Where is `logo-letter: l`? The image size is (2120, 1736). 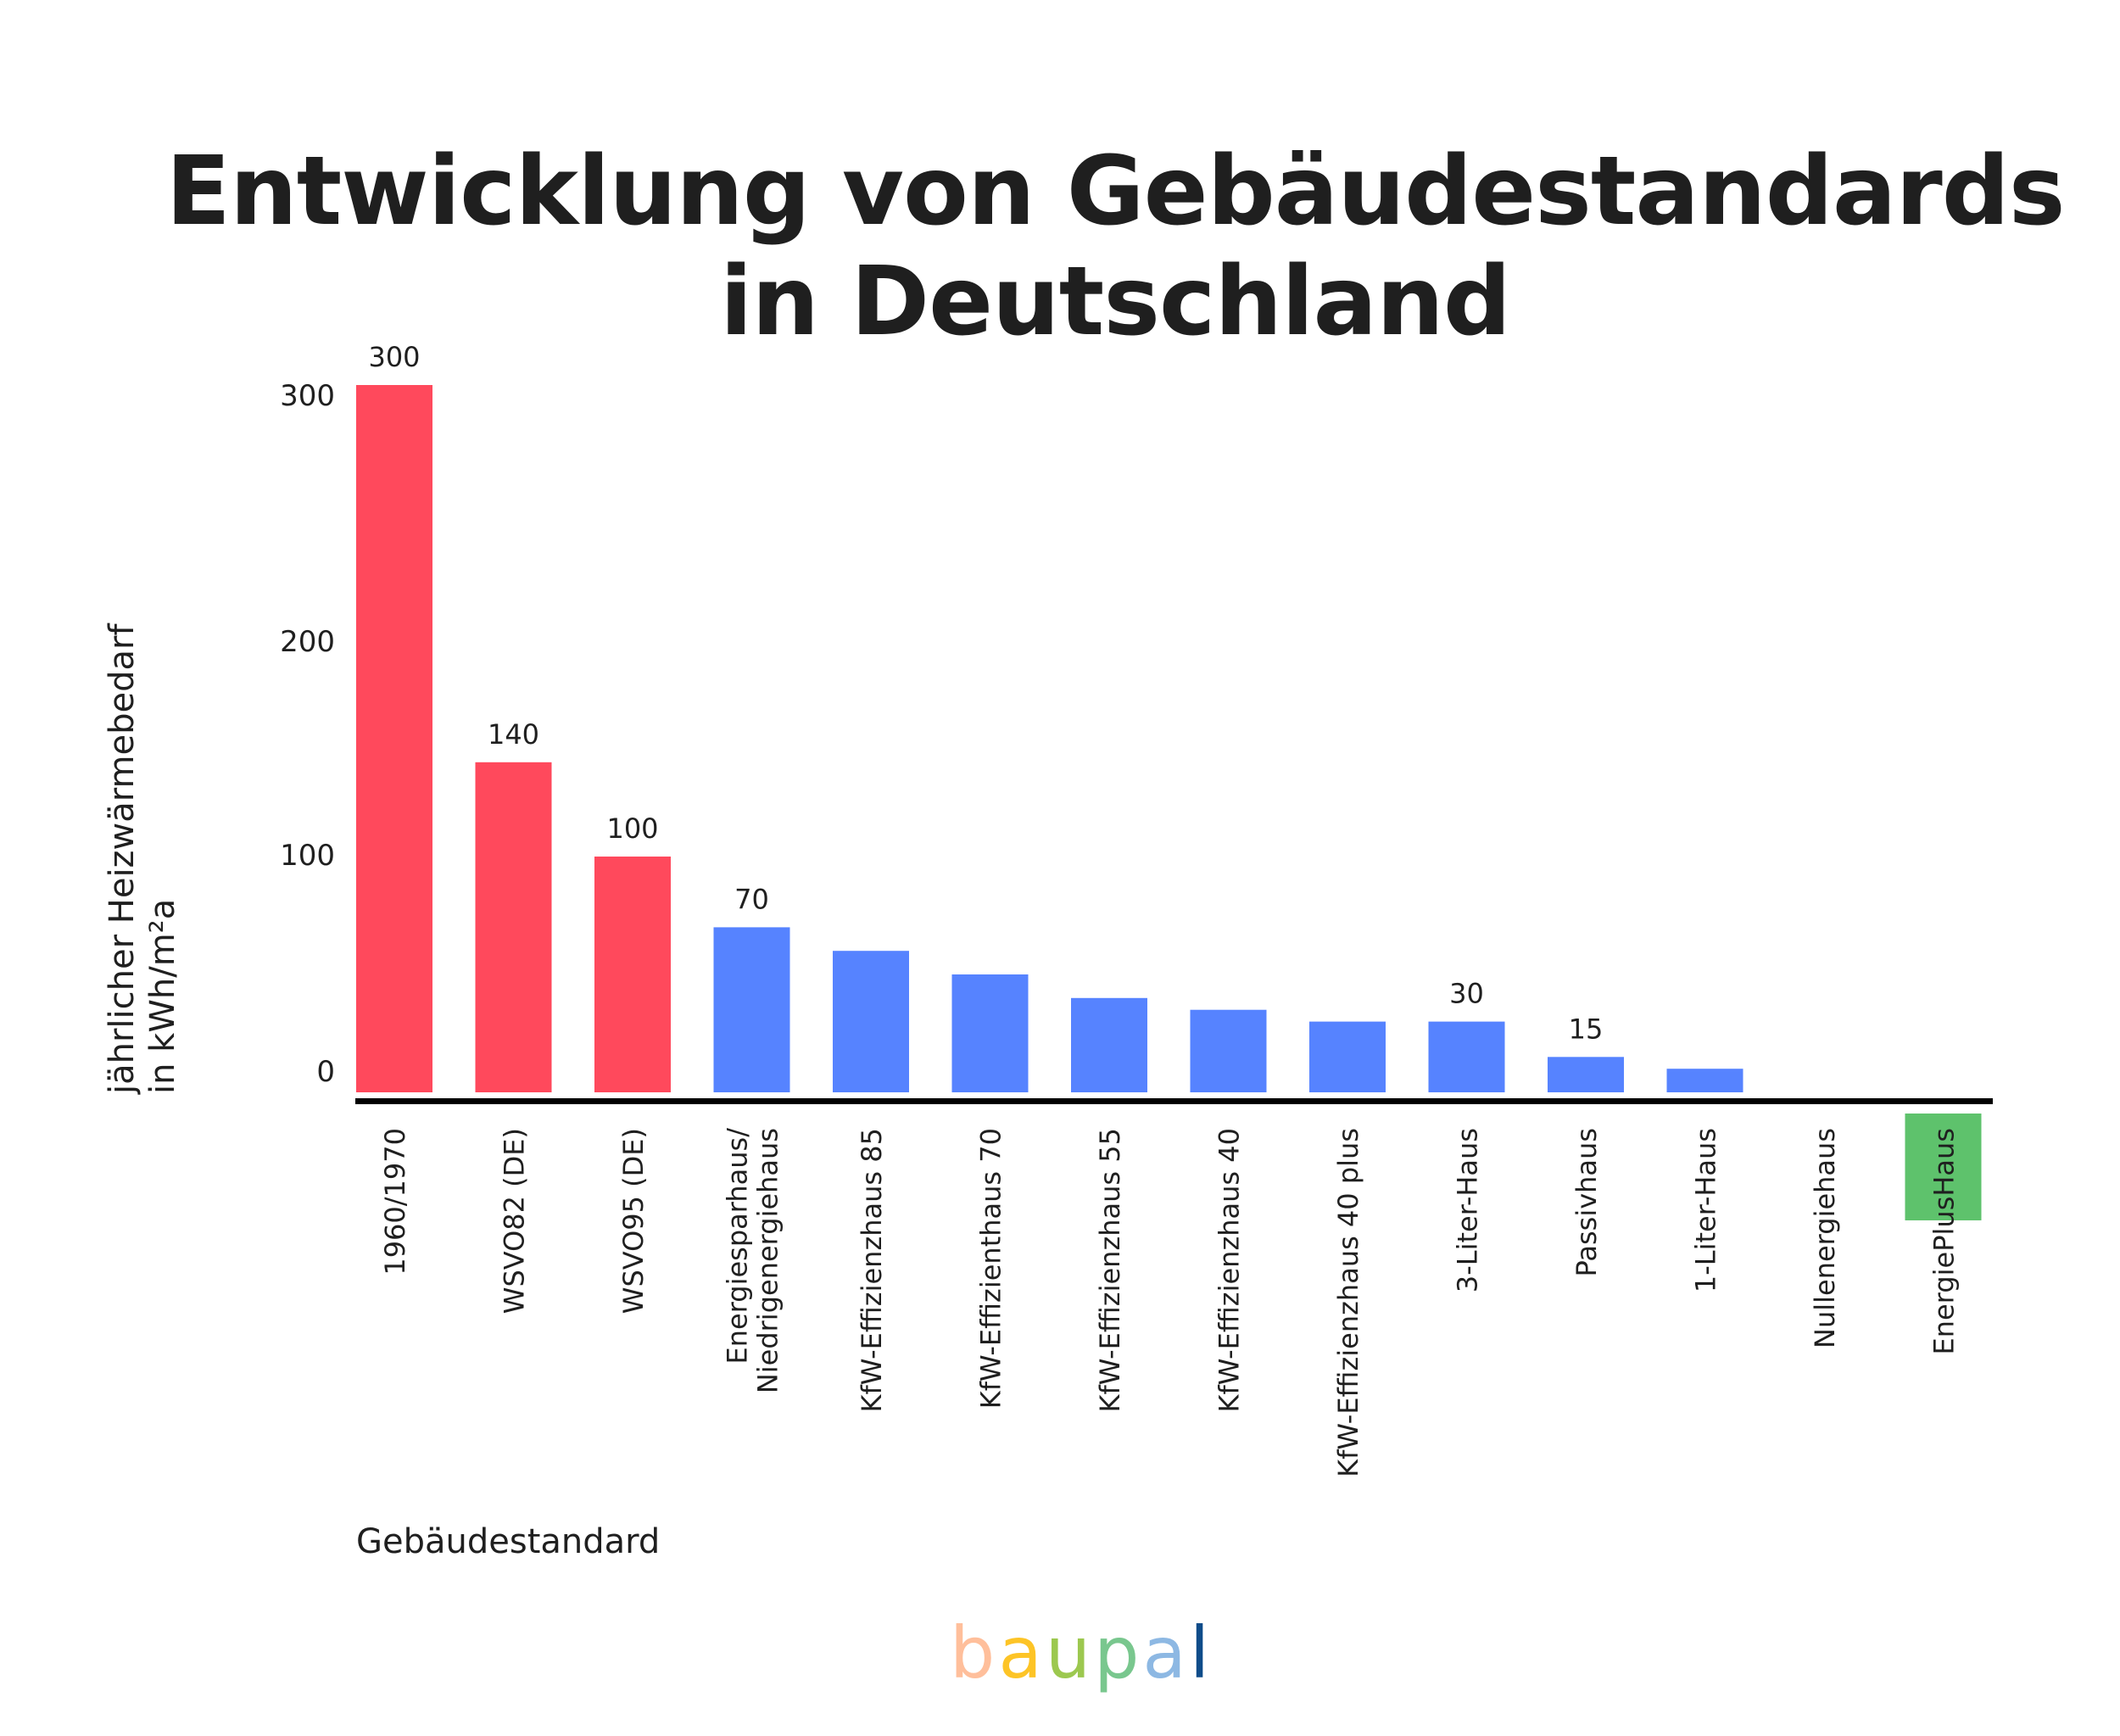
logo-letter: l is located at coordinates (1201, 1652).